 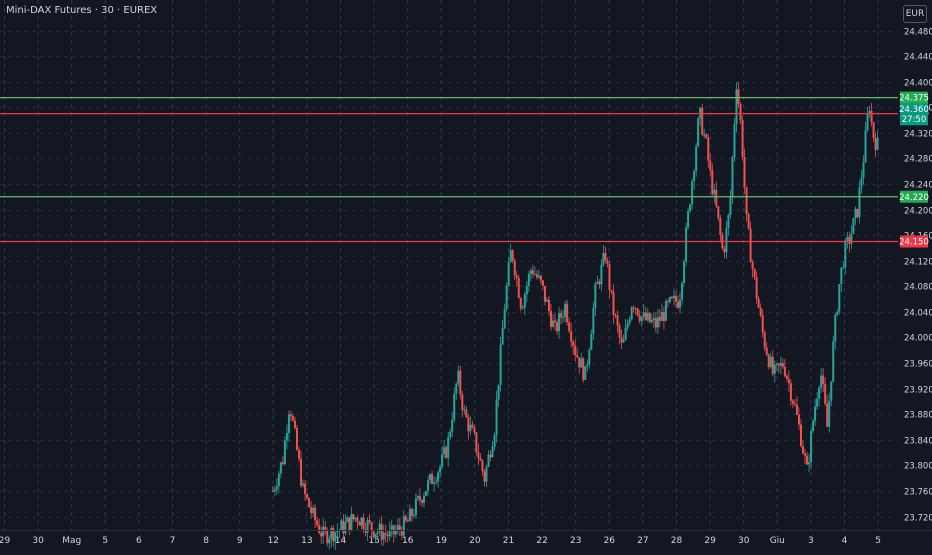 What do you see at coordinates (105, 541) in the screenshot?
I see `x-tick-label: 5` at bounding box center [105, 541].